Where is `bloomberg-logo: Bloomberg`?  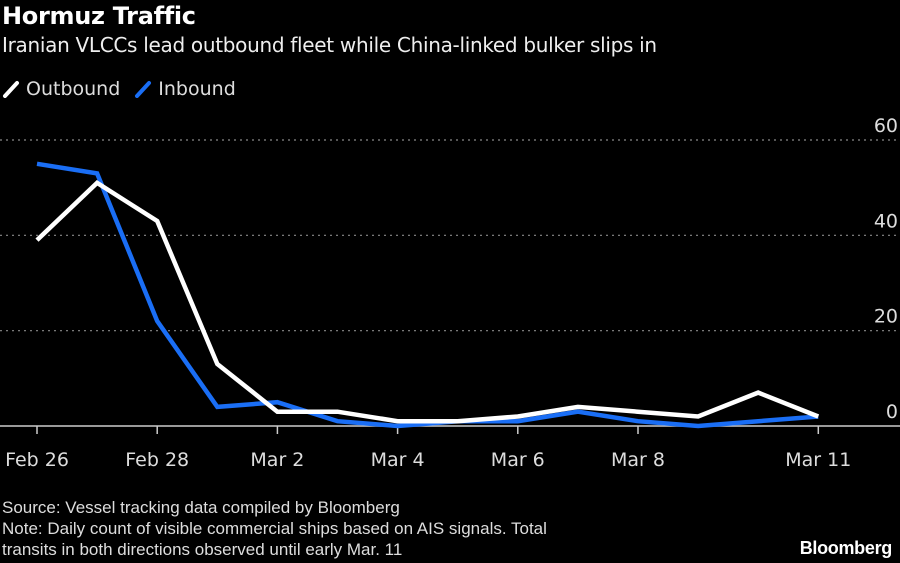 bloomberg-logo: Bloomberg is located at coordinates (846, 548).